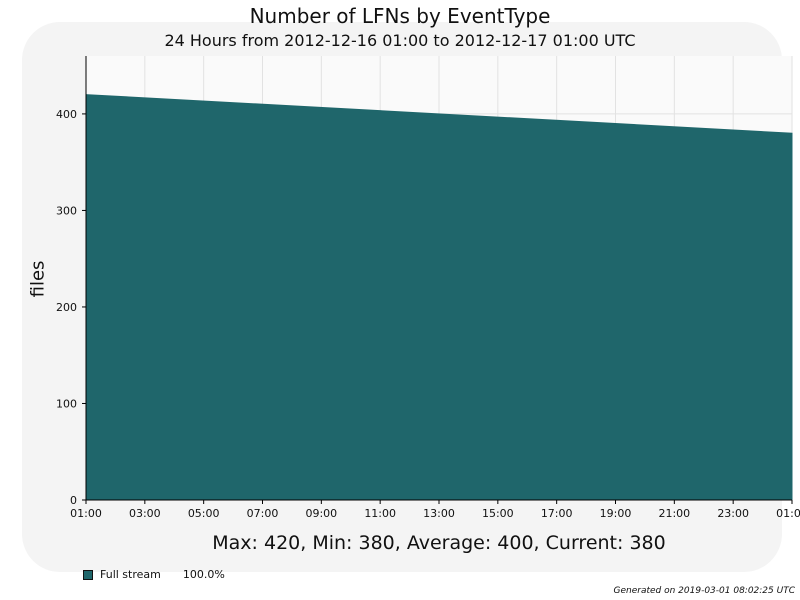 Image resolution: width=800 pixels, height=600 pixels. Describe the element at coordinates (73, 500) in the screenshot. I see `y-tick-label: 0` at that location.